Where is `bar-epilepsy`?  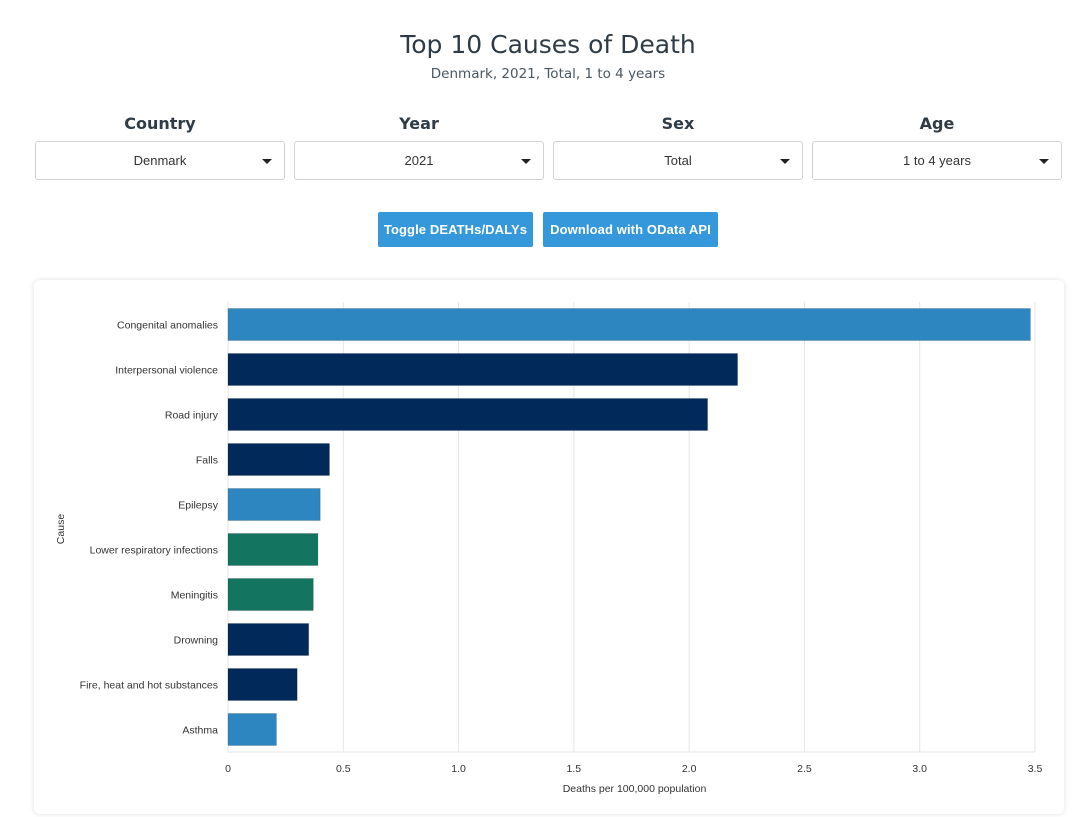
bar-epilepsy is located at coordinates (274, 504).